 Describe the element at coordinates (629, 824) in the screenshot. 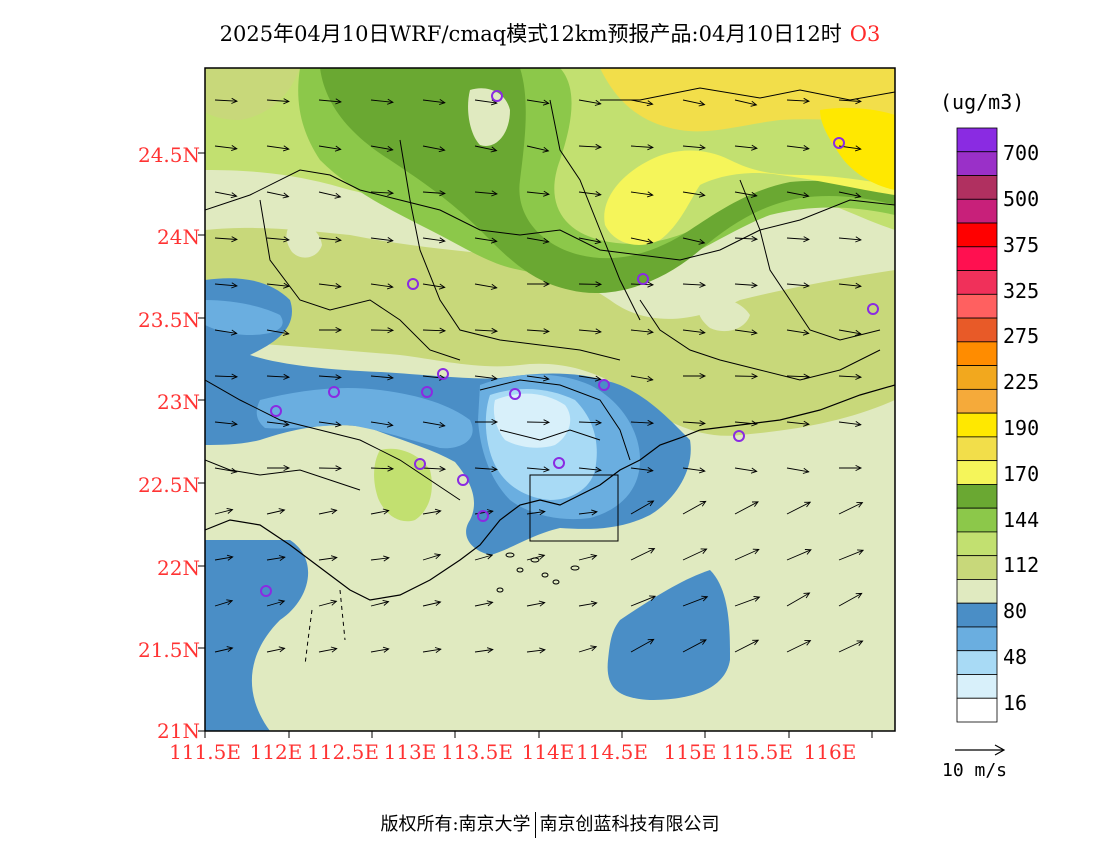

I see `footer-right: 南京创蓝科技有限公司` at that location.